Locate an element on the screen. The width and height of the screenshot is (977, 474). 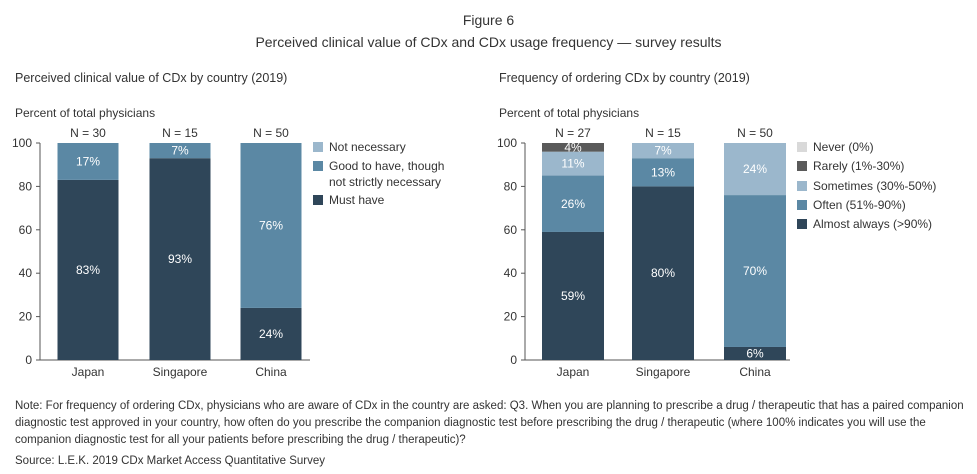
right-legend-label: Never (0%) is located at coordinates (843, 147).